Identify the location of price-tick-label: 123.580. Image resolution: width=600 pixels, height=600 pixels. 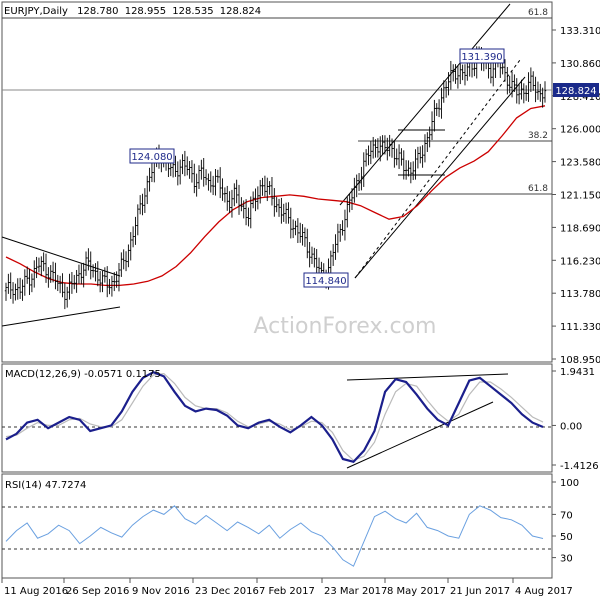
(580, 163).